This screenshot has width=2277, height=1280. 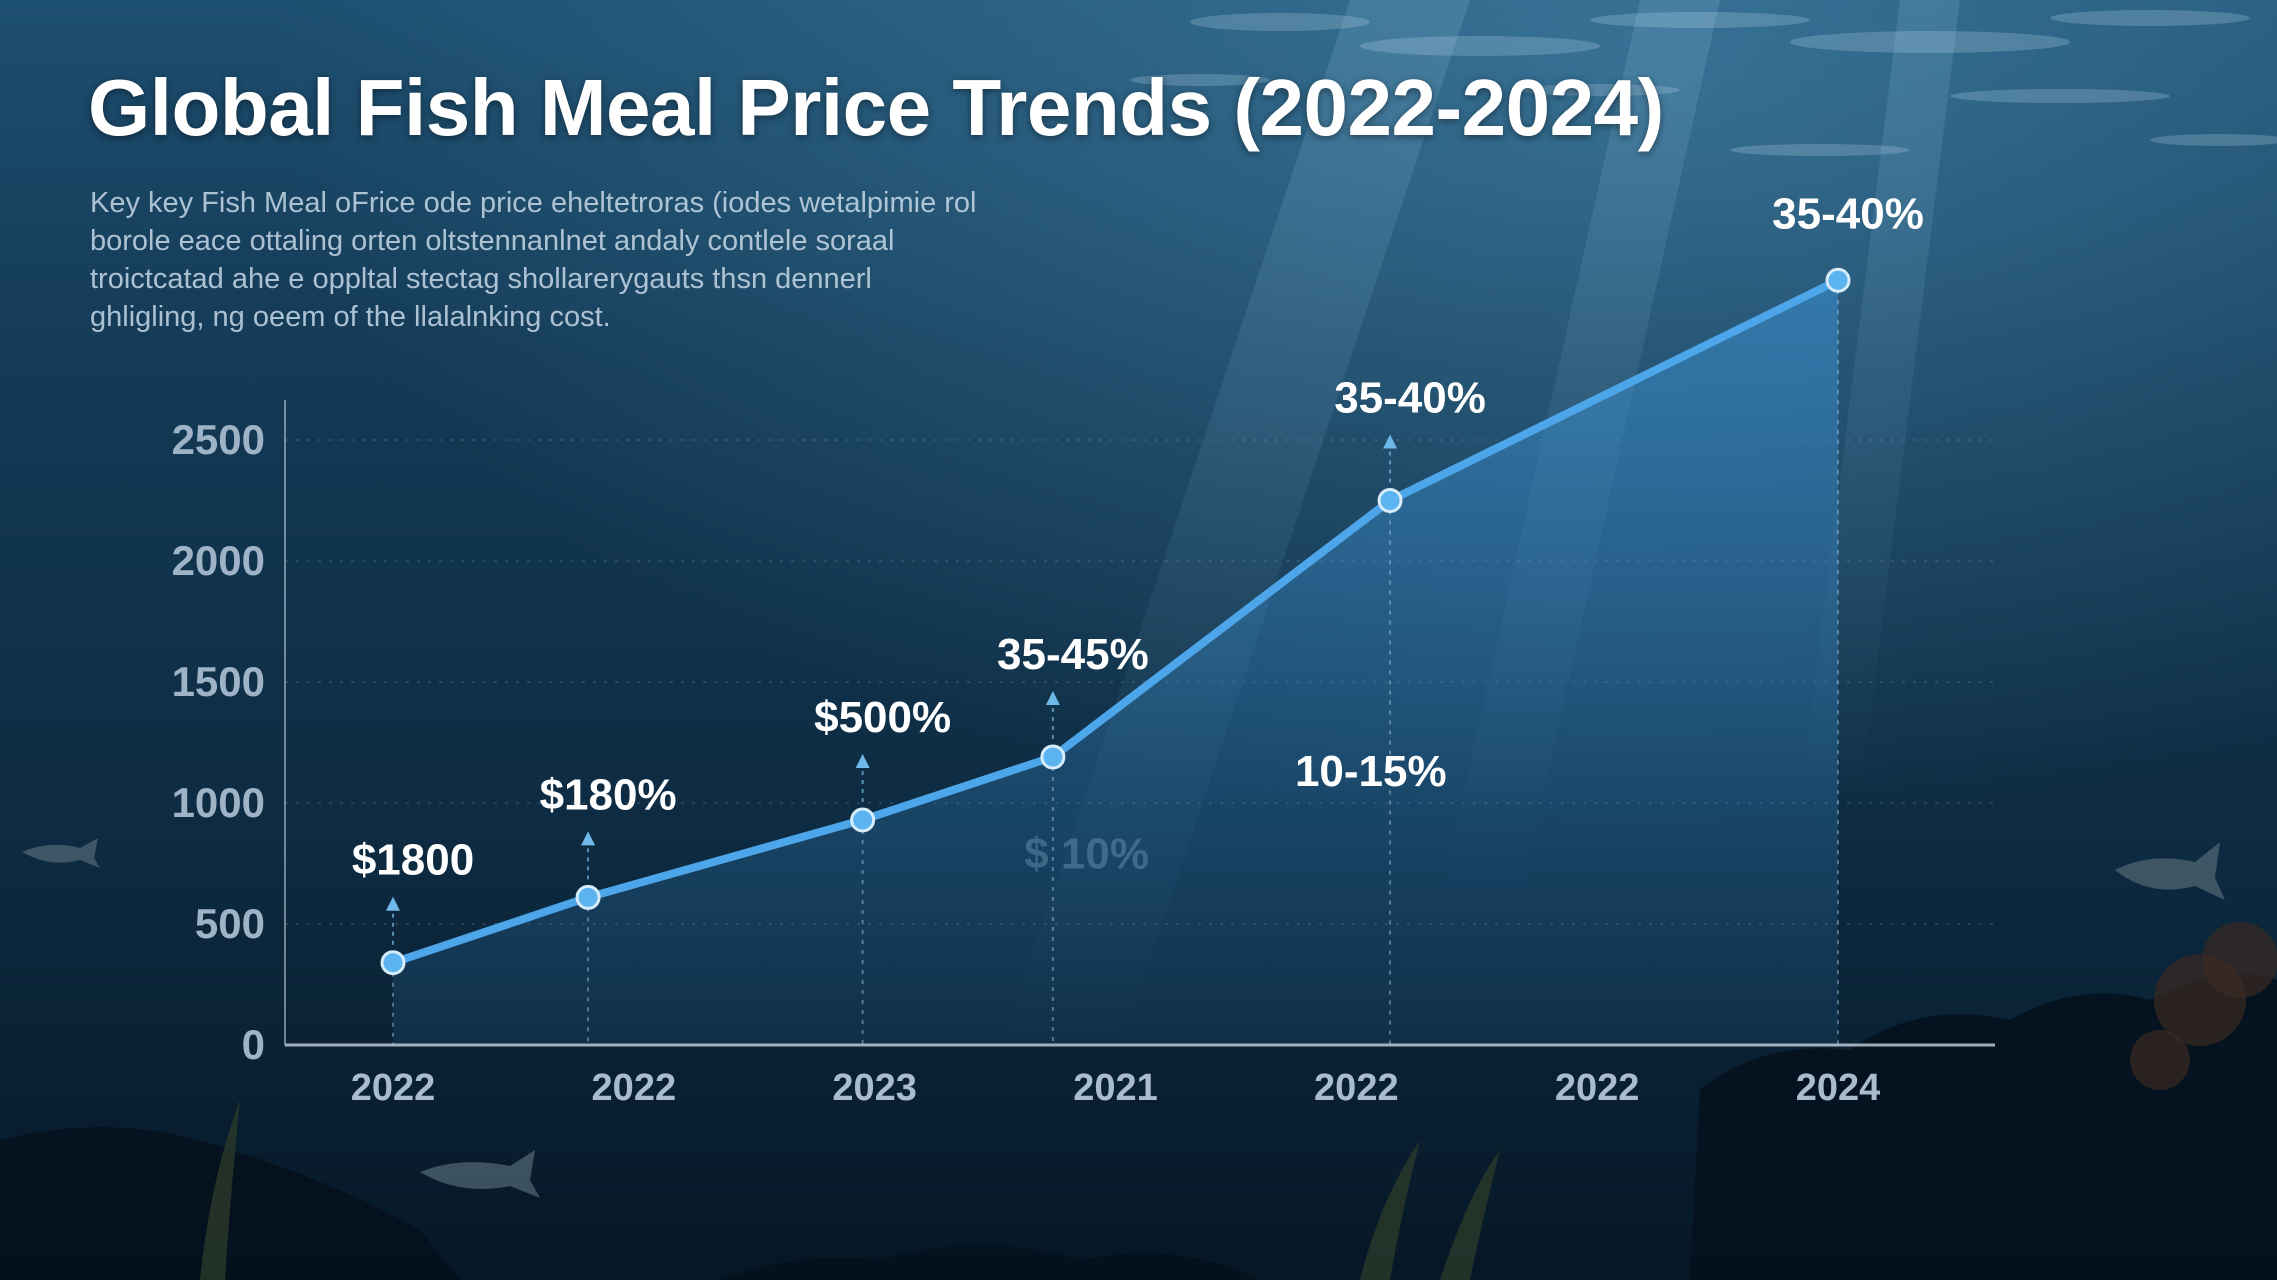 I want to click on x-tick-label: 2024, so click(x=1838, y=1088).